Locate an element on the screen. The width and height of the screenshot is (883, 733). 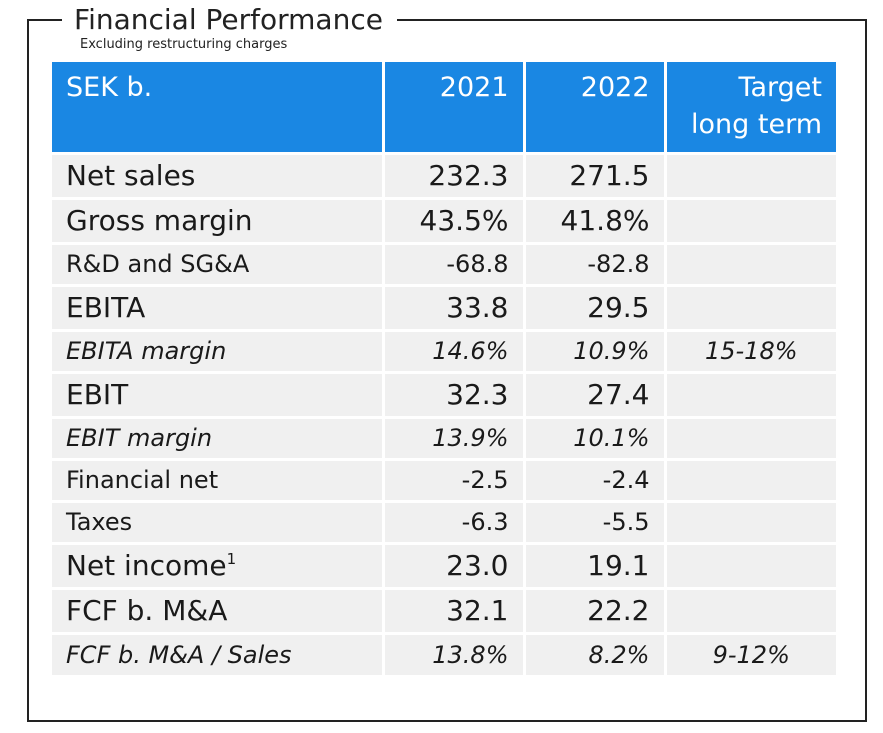
table-row: R&D and SG&A -68.8 -82.8 is located at coordinates (444, 263).